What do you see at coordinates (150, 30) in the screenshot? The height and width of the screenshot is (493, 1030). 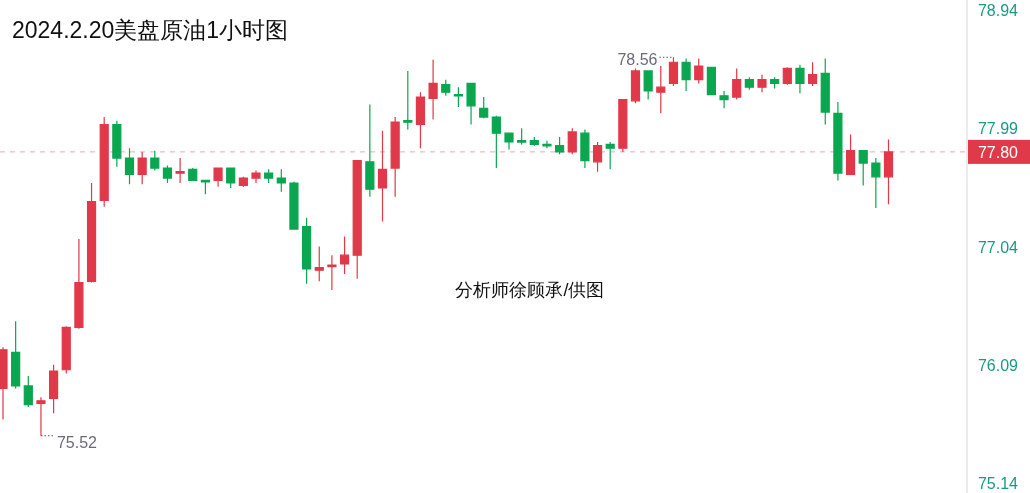 I see `text: 2024.2.20美盘原油1小时图` at bounding box center [150, 30].